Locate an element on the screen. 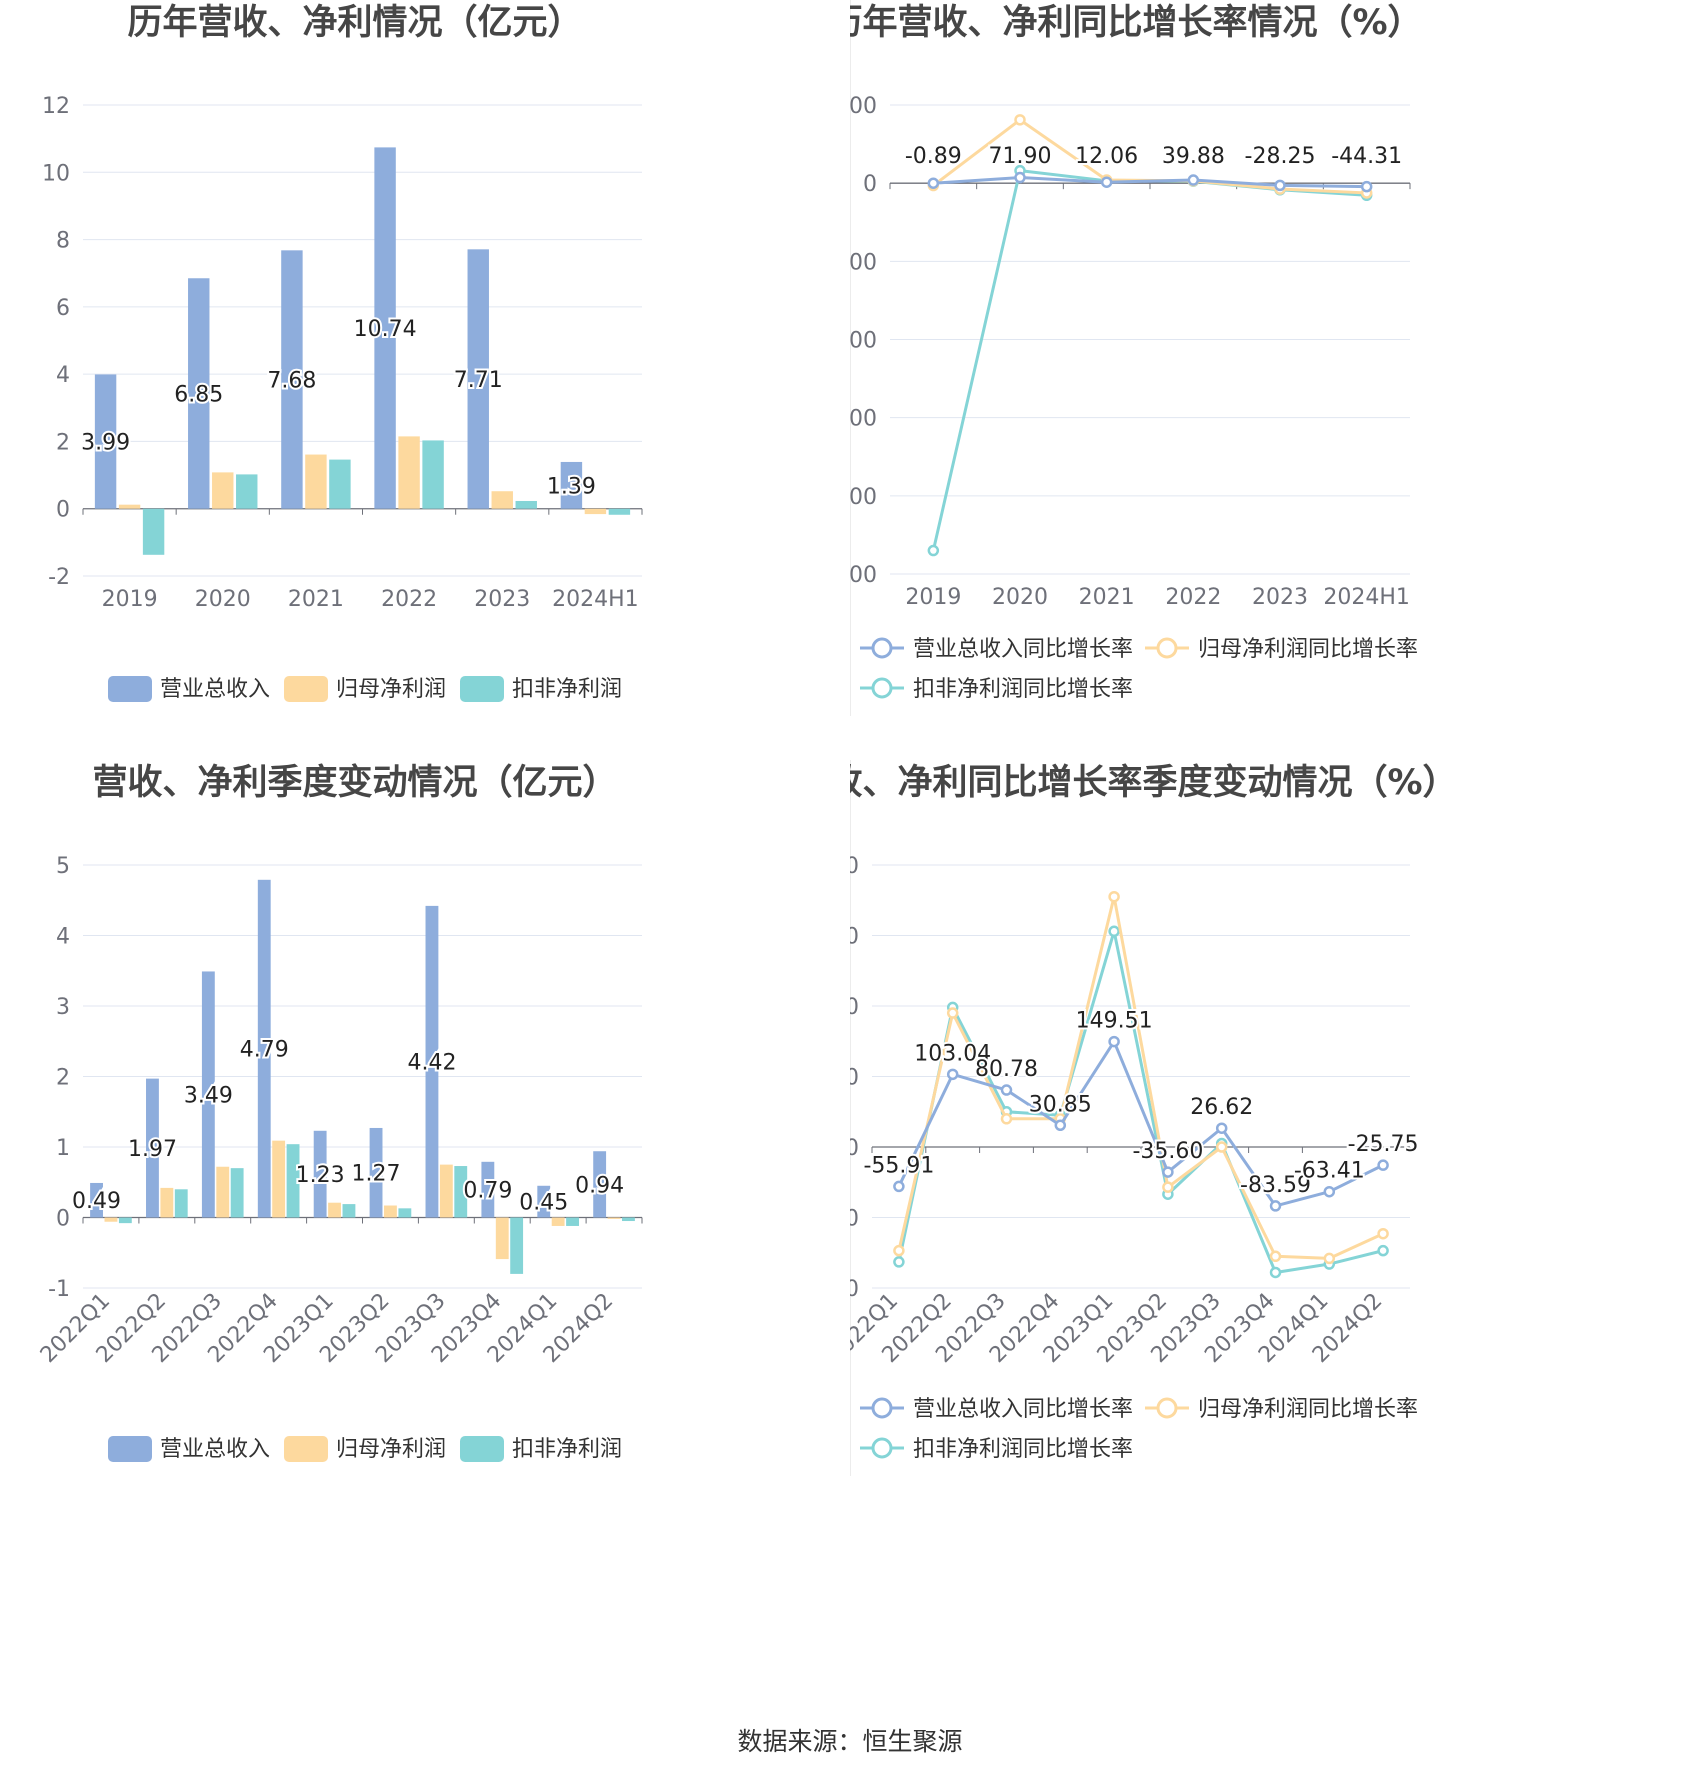 The width and height of the screenshot is (1700, 1782). data-label: 0.79 is located at coordinates (487, 1191).